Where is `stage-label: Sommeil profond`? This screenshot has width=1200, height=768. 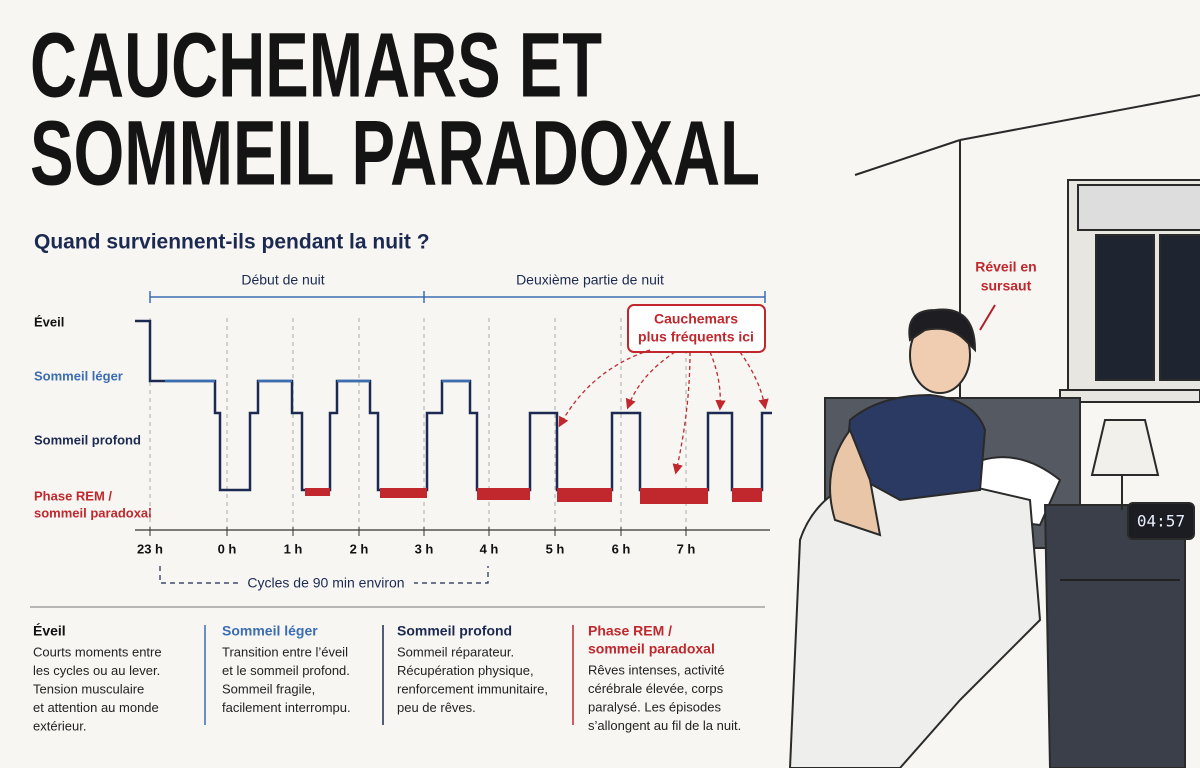
stage-label: Sommeil profond is located at coordinates (87, 439).